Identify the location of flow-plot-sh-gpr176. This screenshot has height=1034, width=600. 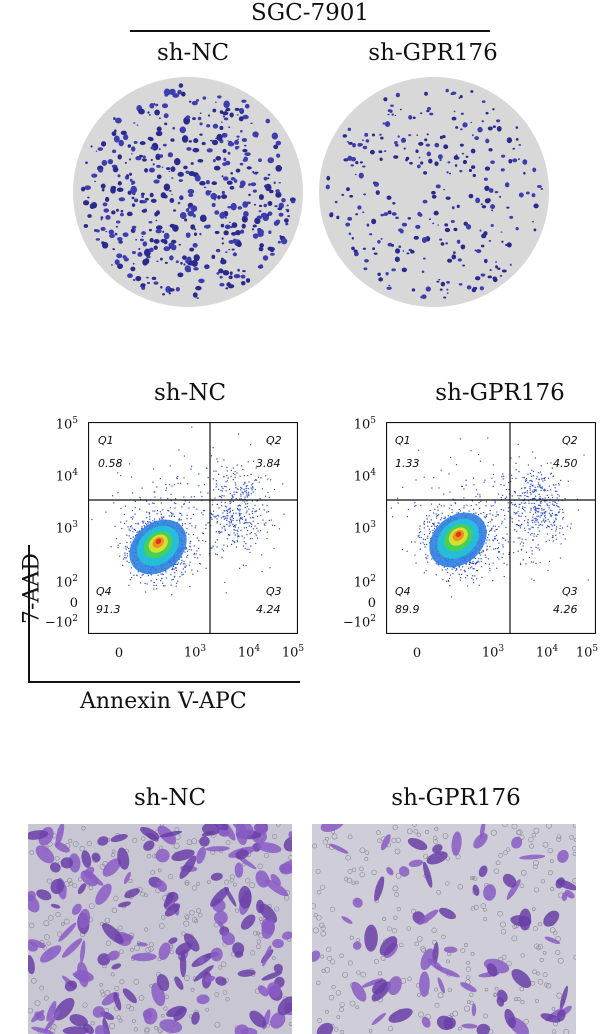
(491, 528).